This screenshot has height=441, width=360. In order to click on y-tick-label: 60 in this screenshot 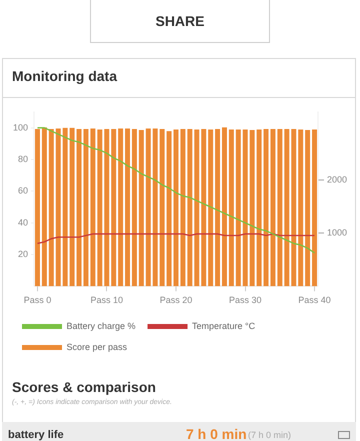, I will do `click(23, 191)`.